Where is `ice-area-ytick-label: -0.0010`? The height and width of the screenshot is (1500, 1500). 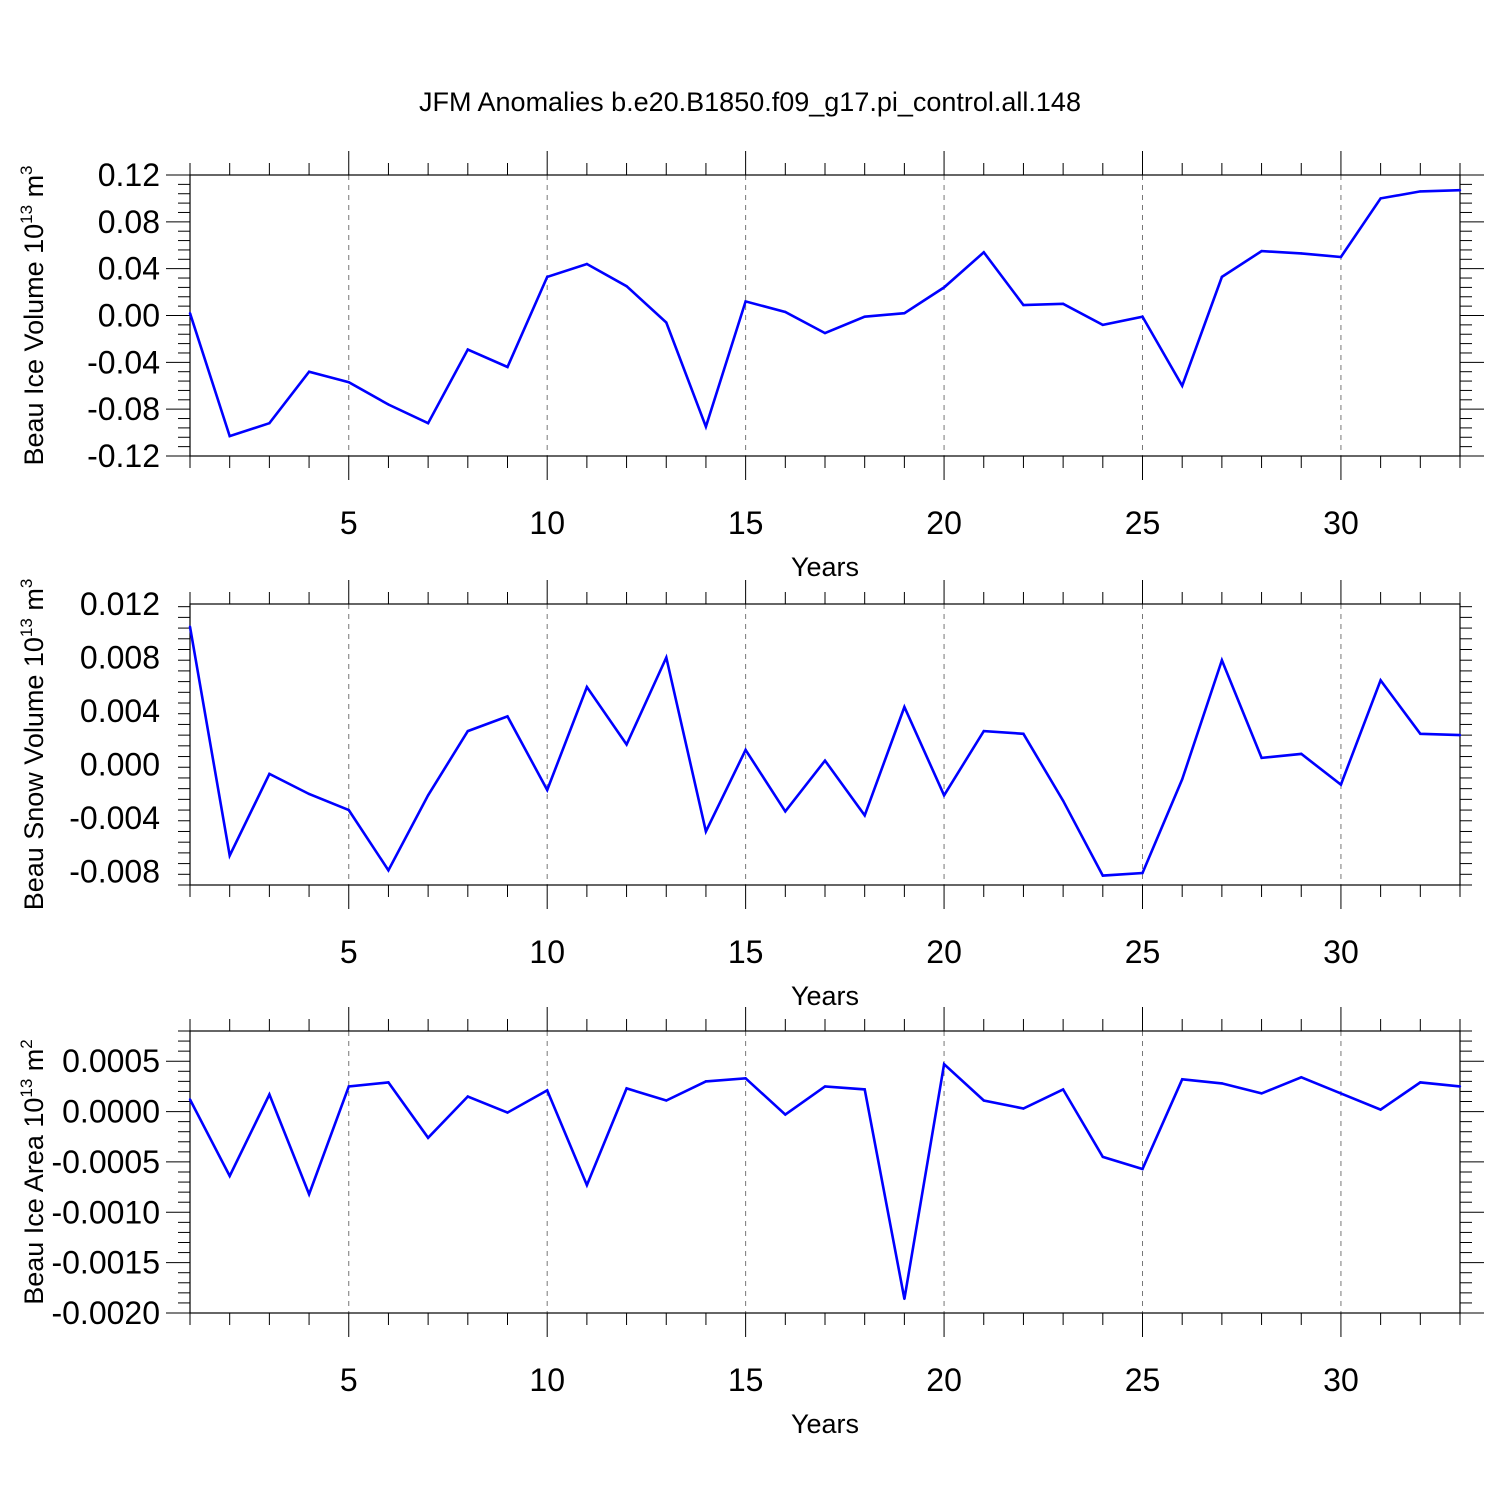 ice-area-ytick-label: -0.0010 is located at coordinates (105, 1212).